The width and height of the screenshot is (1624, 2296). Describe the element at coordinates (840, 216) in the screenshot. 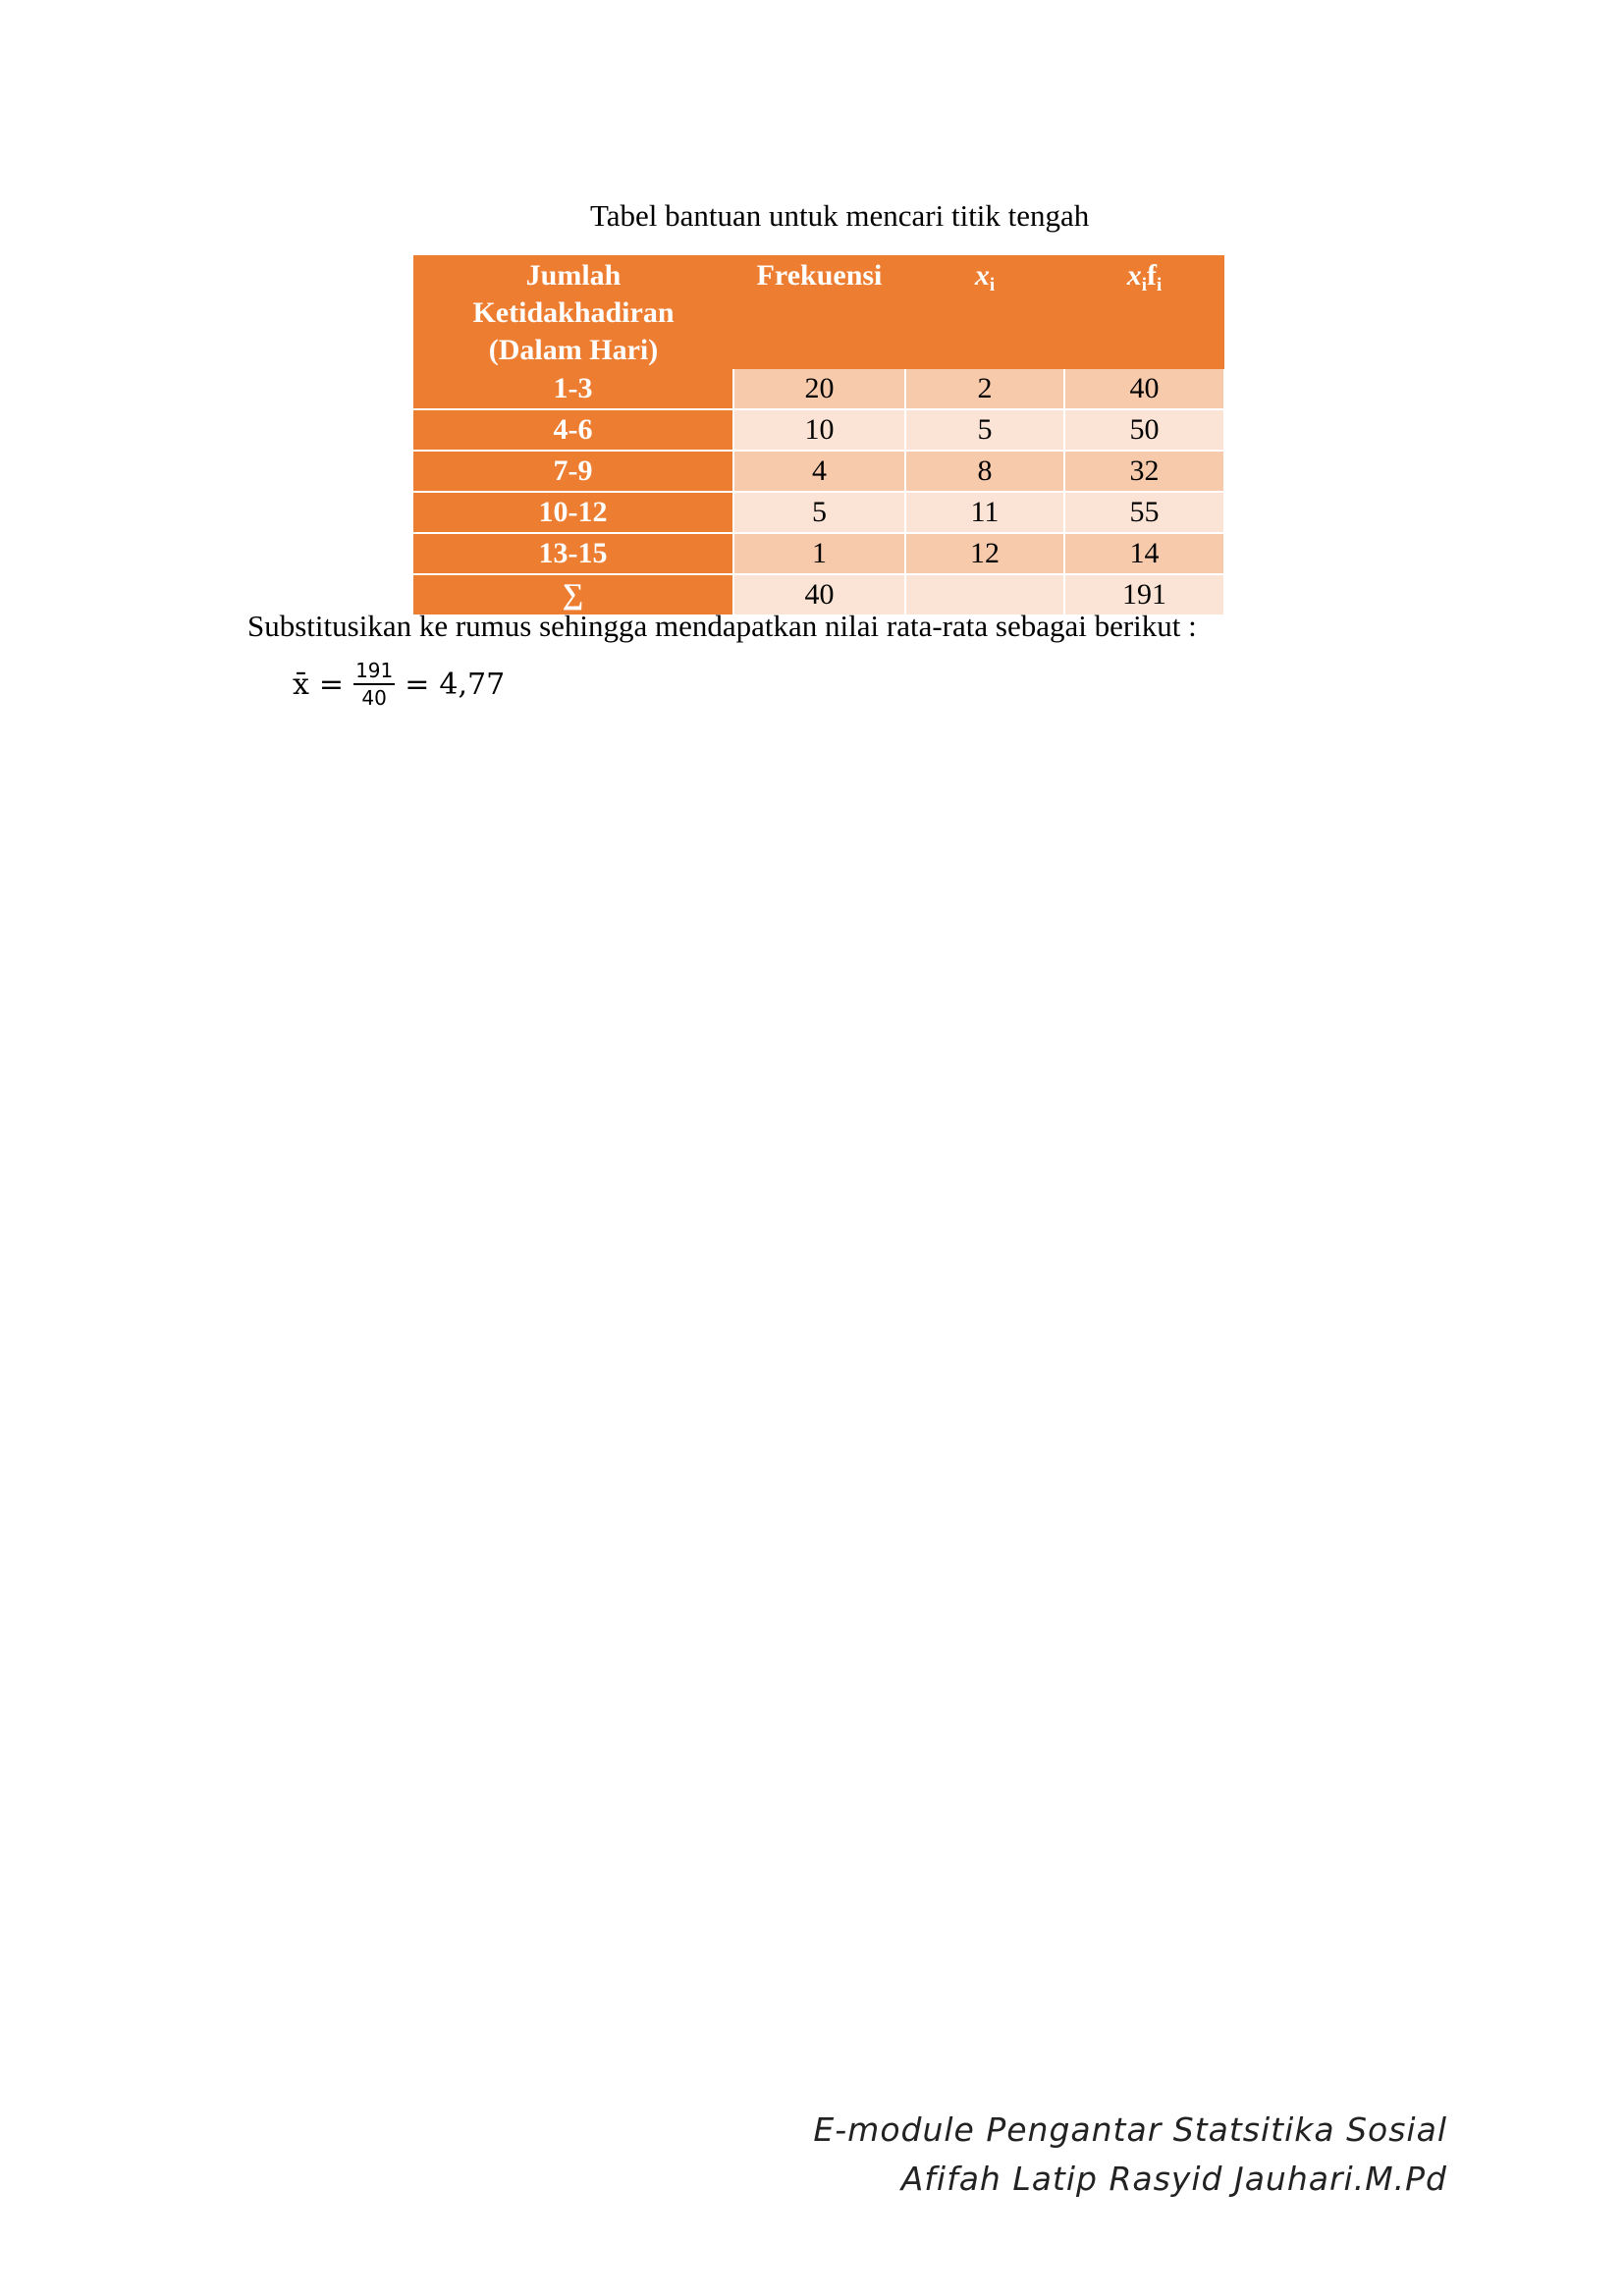

I see `caption-text: Tabel bantuan untuk mencari titik tengah` at that location.